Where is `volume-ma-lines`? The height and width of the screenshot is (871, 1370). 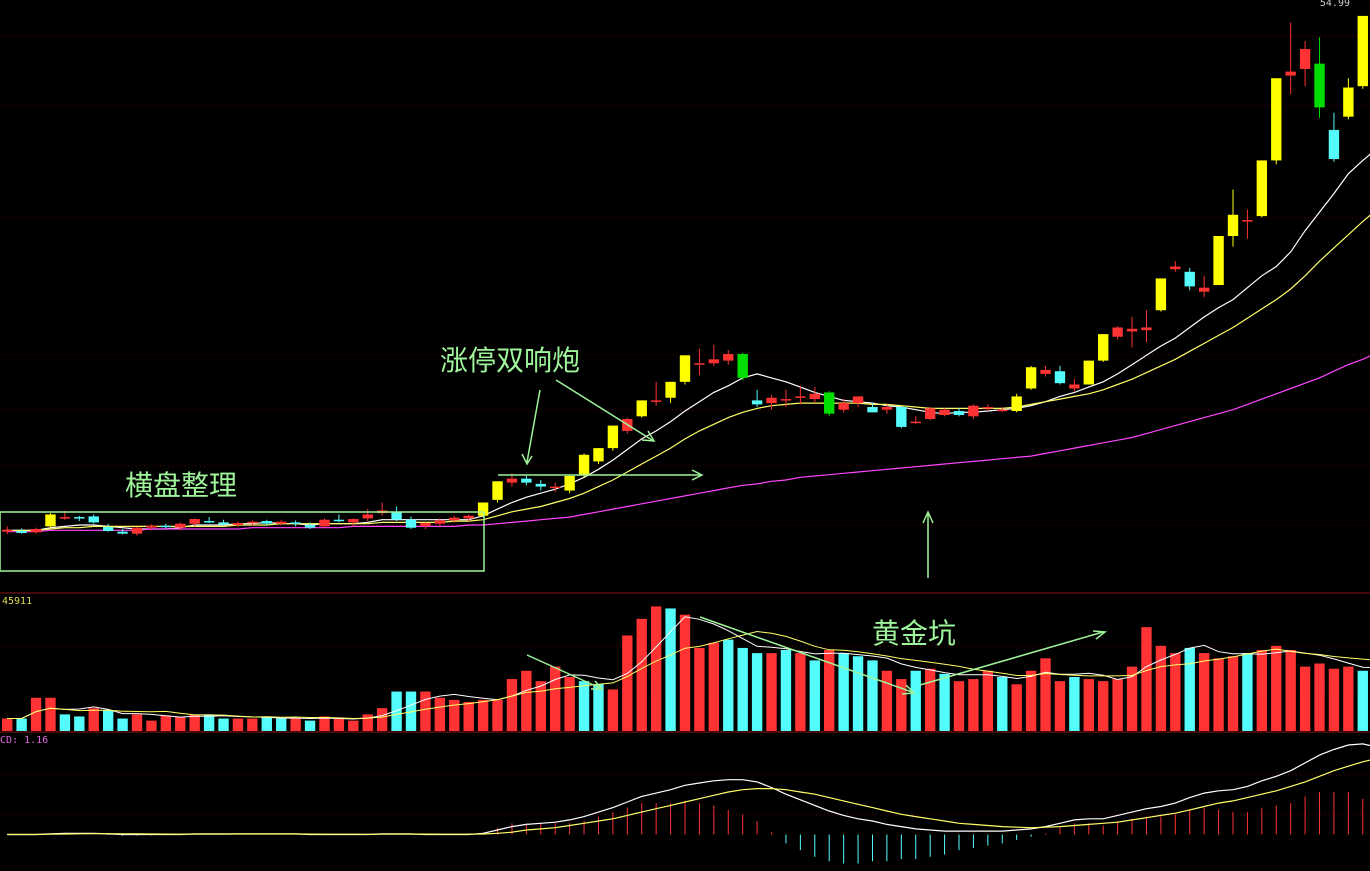 volume-ma-lines is located at coordinates (688, 668).